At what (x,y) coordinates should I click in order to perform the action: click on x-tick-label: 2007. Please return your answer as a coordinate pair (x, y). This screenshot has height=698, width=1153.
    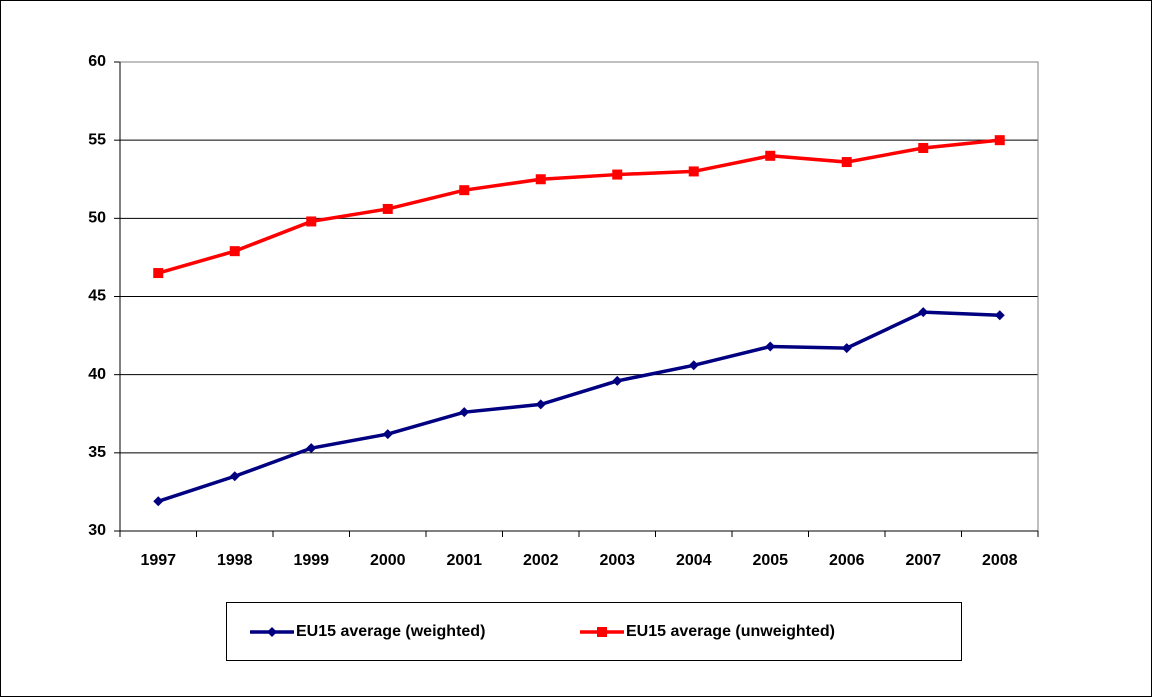
    Looking at the image, I should click on (923, 560).